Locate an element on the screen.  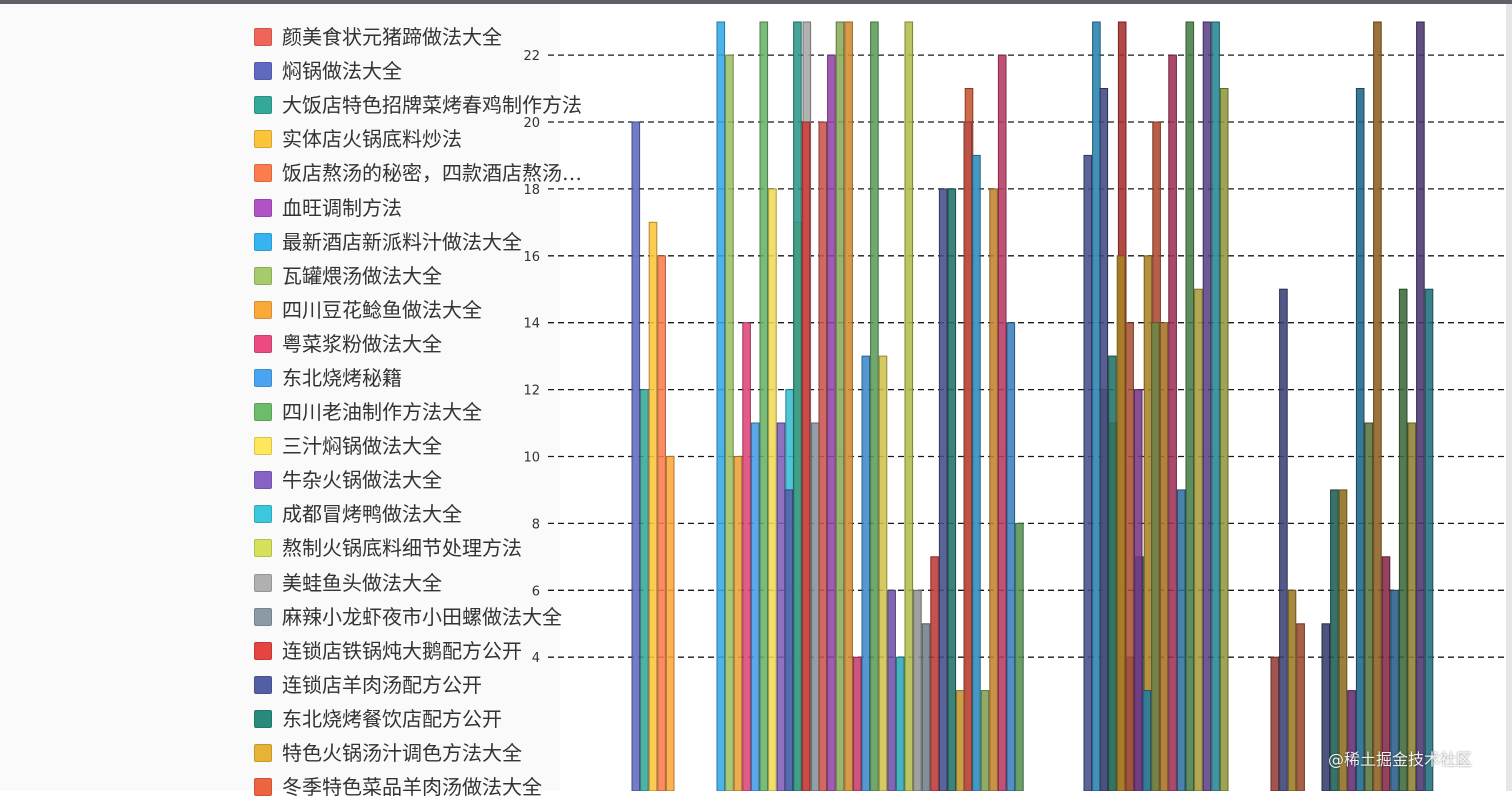
legend-item: 四川老油制作方法大全 is located at coordinates (444, 412).